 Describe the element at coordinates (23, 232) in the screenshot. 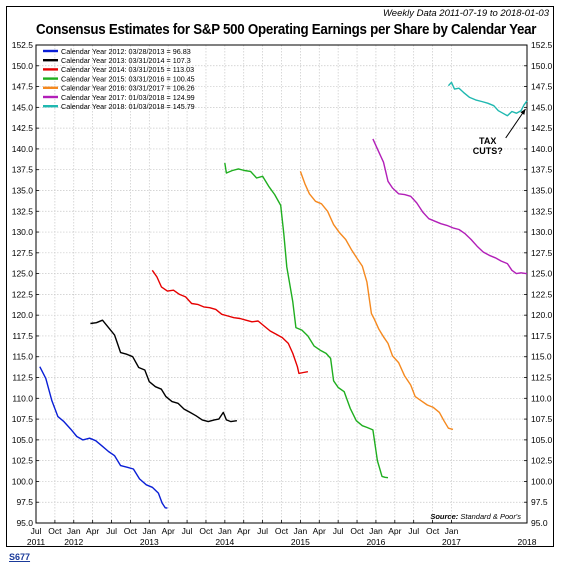

I see `y-tick-label-left: 130.0` at that location.